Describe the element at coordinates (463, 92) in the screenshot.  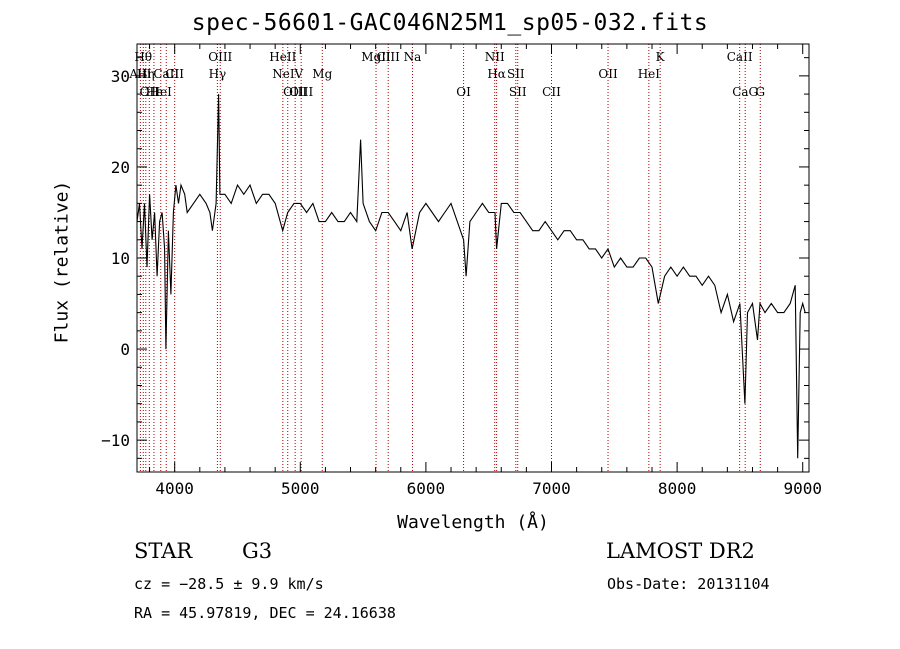
I see `marker-label: OI` at that location.